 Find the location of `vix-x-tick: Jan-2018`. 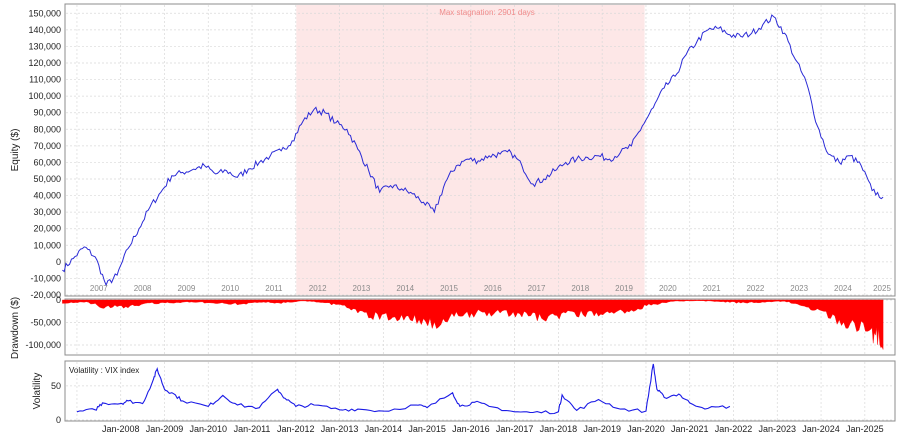

vix-x-tick: Jan-2018 is located at coordinates (559, 429).